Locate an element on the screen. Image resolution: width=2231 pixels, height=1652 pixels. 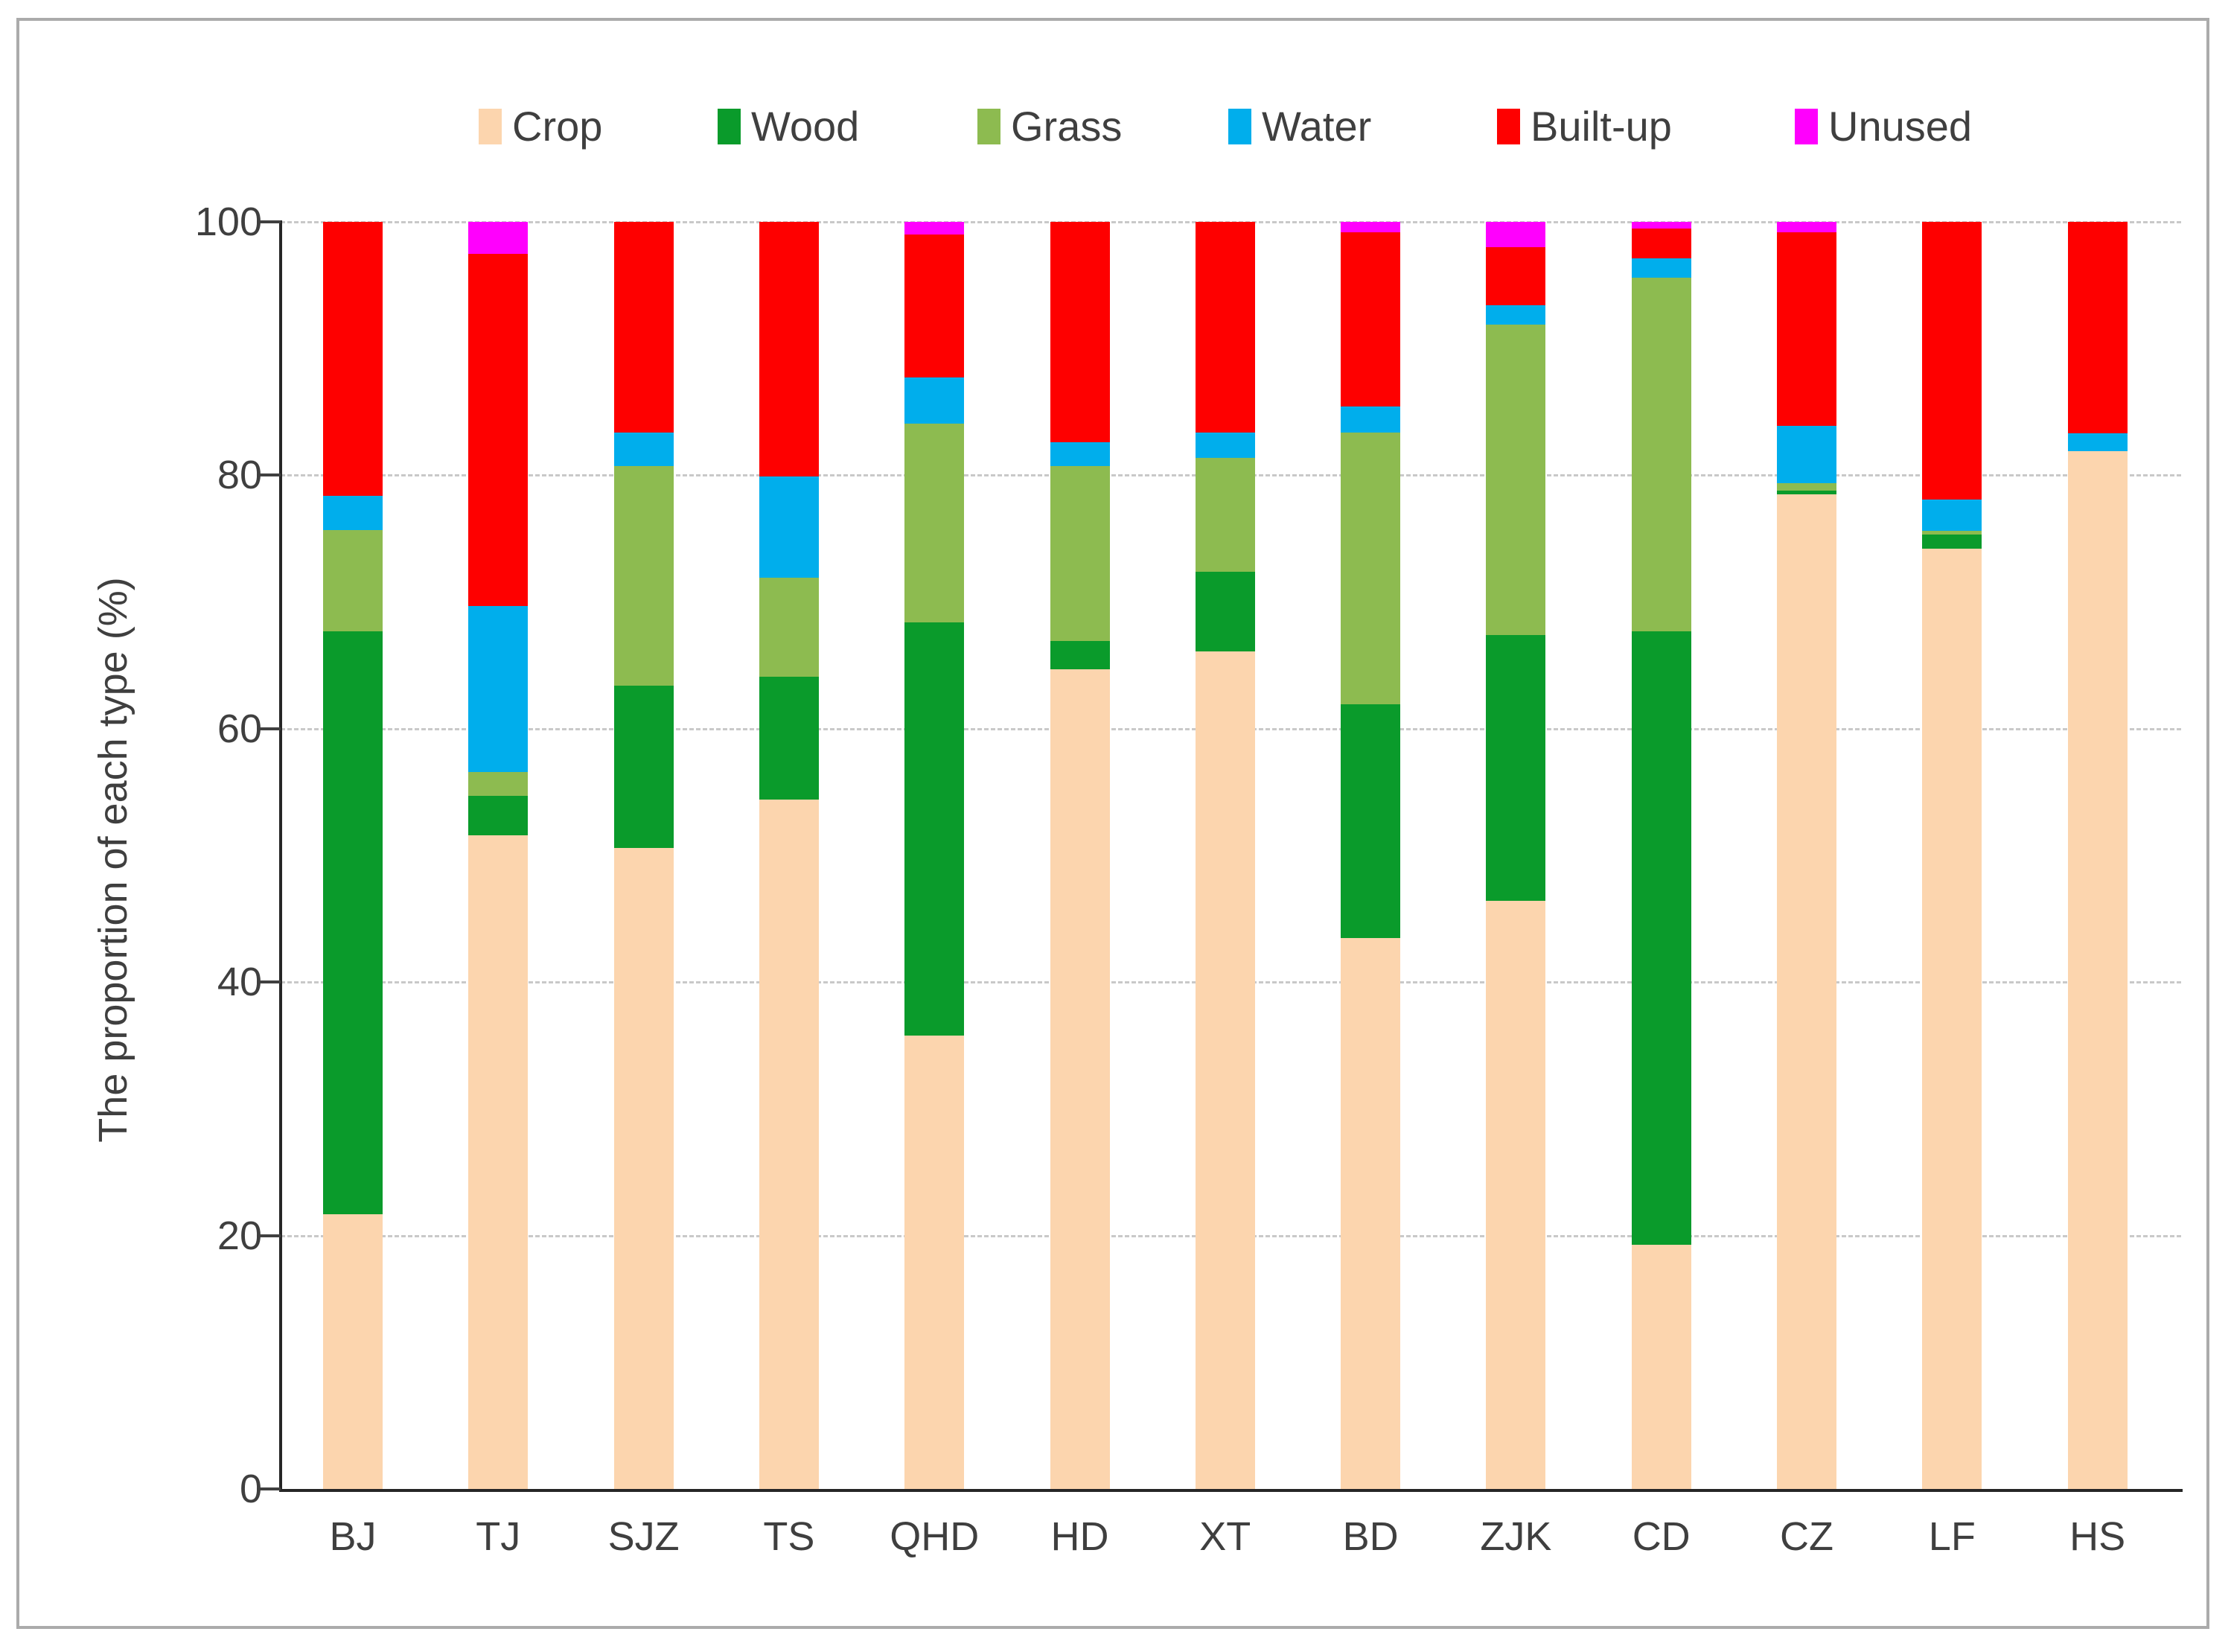
bar-segment-xt-built-up is located at coordinates (1225, 327).